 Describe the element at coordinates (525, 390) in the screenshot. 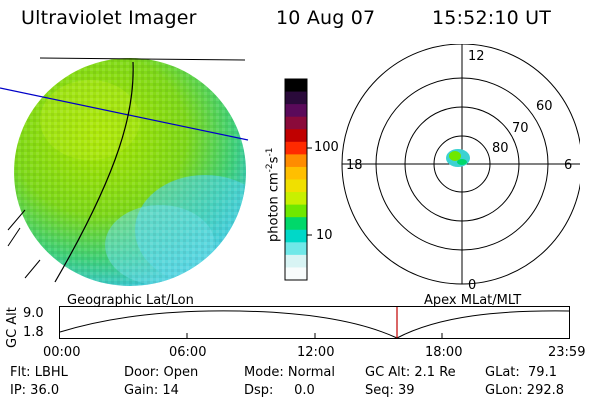

I see `info-glon: GLon: 292.8` at that location.